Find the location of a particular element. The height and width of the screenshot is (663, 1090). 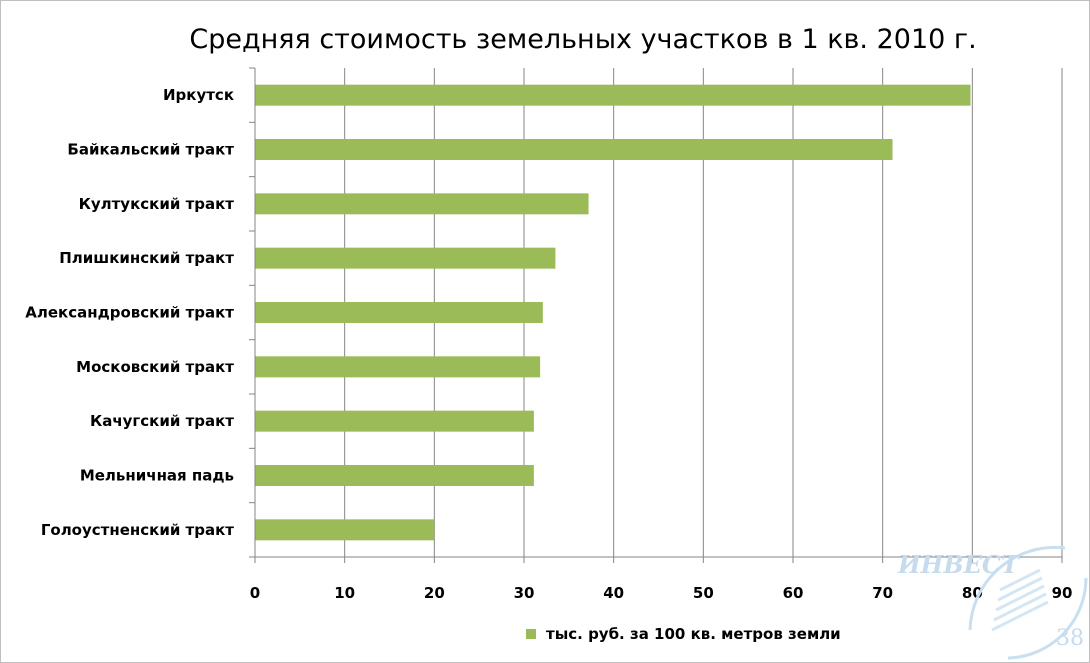

legend: тыс. руб. за 100 кв. метров земли is located at coordinates (683, 634).